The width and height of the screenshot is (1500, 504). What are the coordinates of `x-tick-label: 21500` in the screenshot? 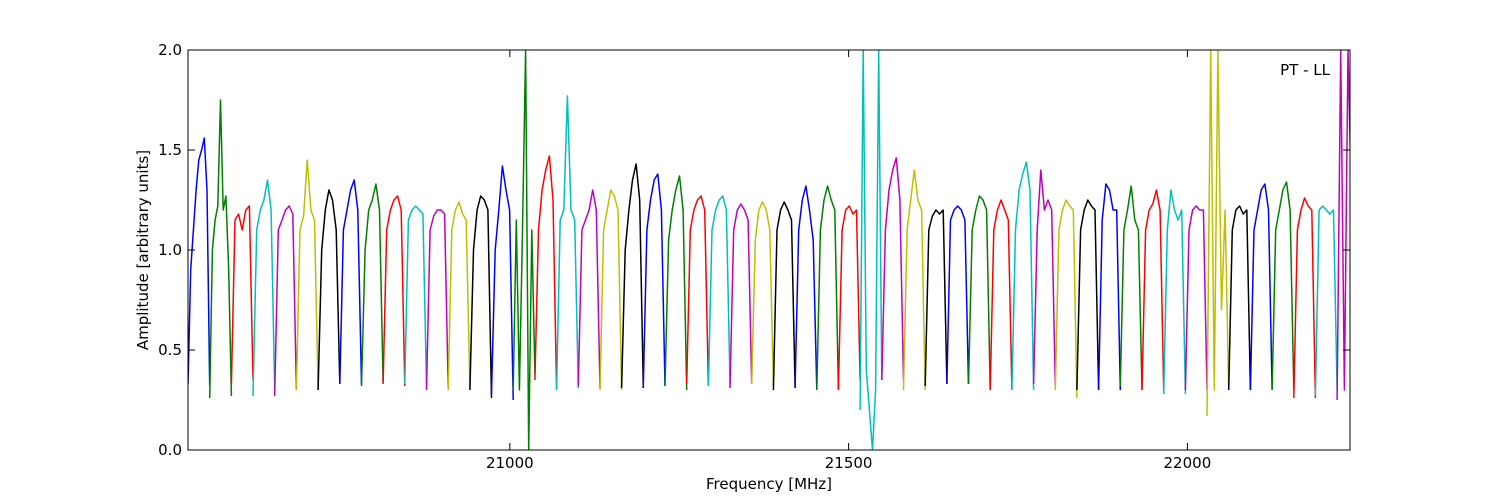 It's located at (849, 463).